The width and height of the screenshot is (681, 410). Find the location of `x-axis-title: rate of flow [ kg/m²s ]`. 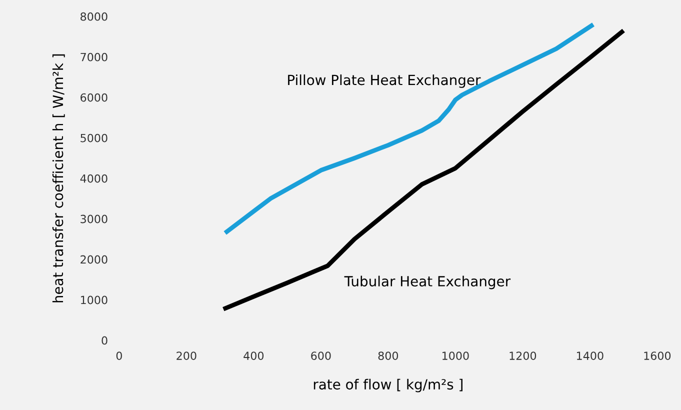

x-axis-title: rate of flow [ kg/m²s ] is located at coordinates (388, 385).